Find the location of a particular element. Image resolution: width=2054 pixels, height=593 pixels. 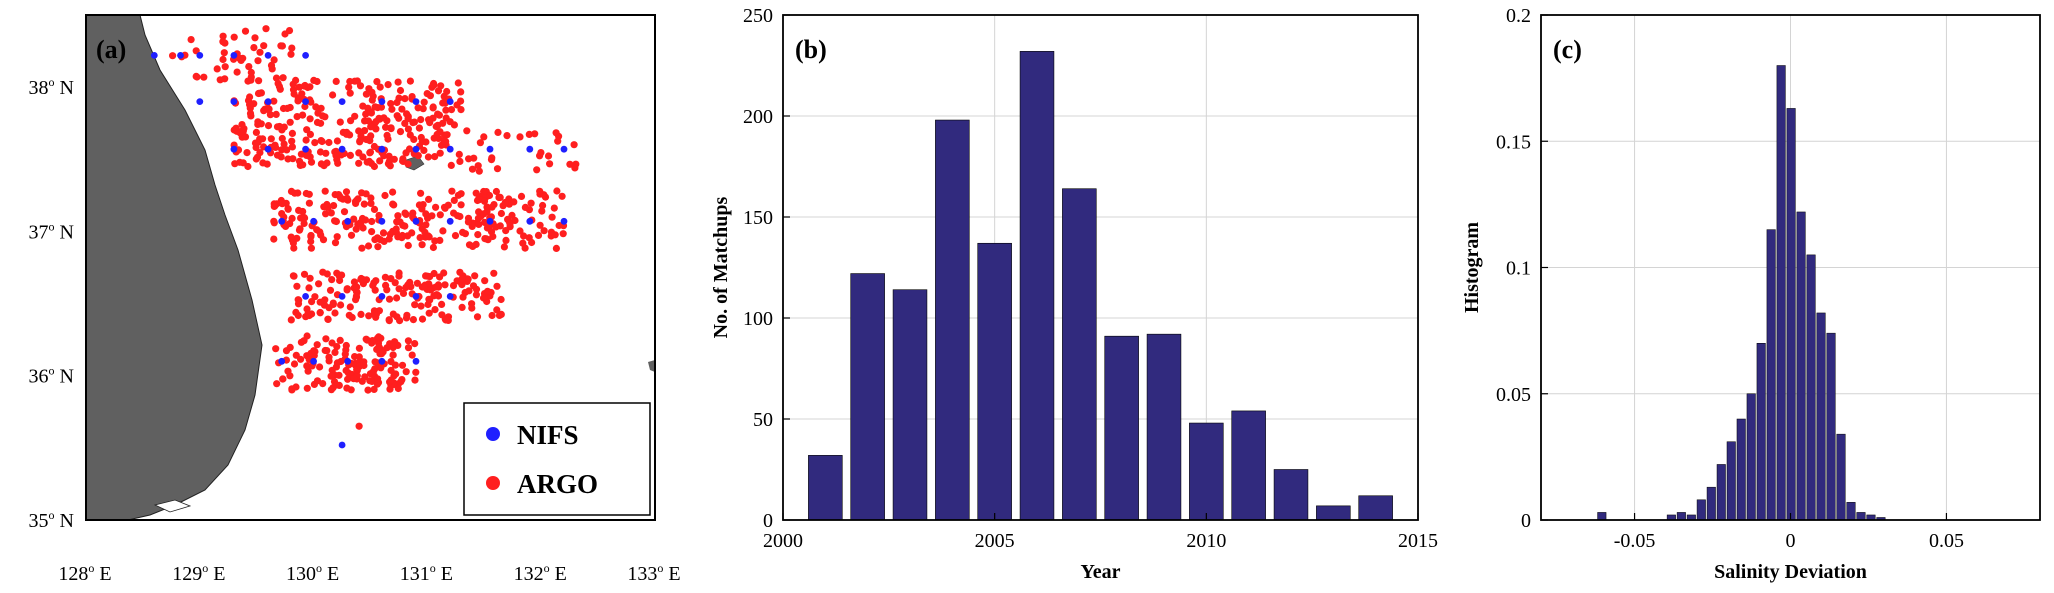

x-tick-label: 0 is located at coordinates (1791, 541).